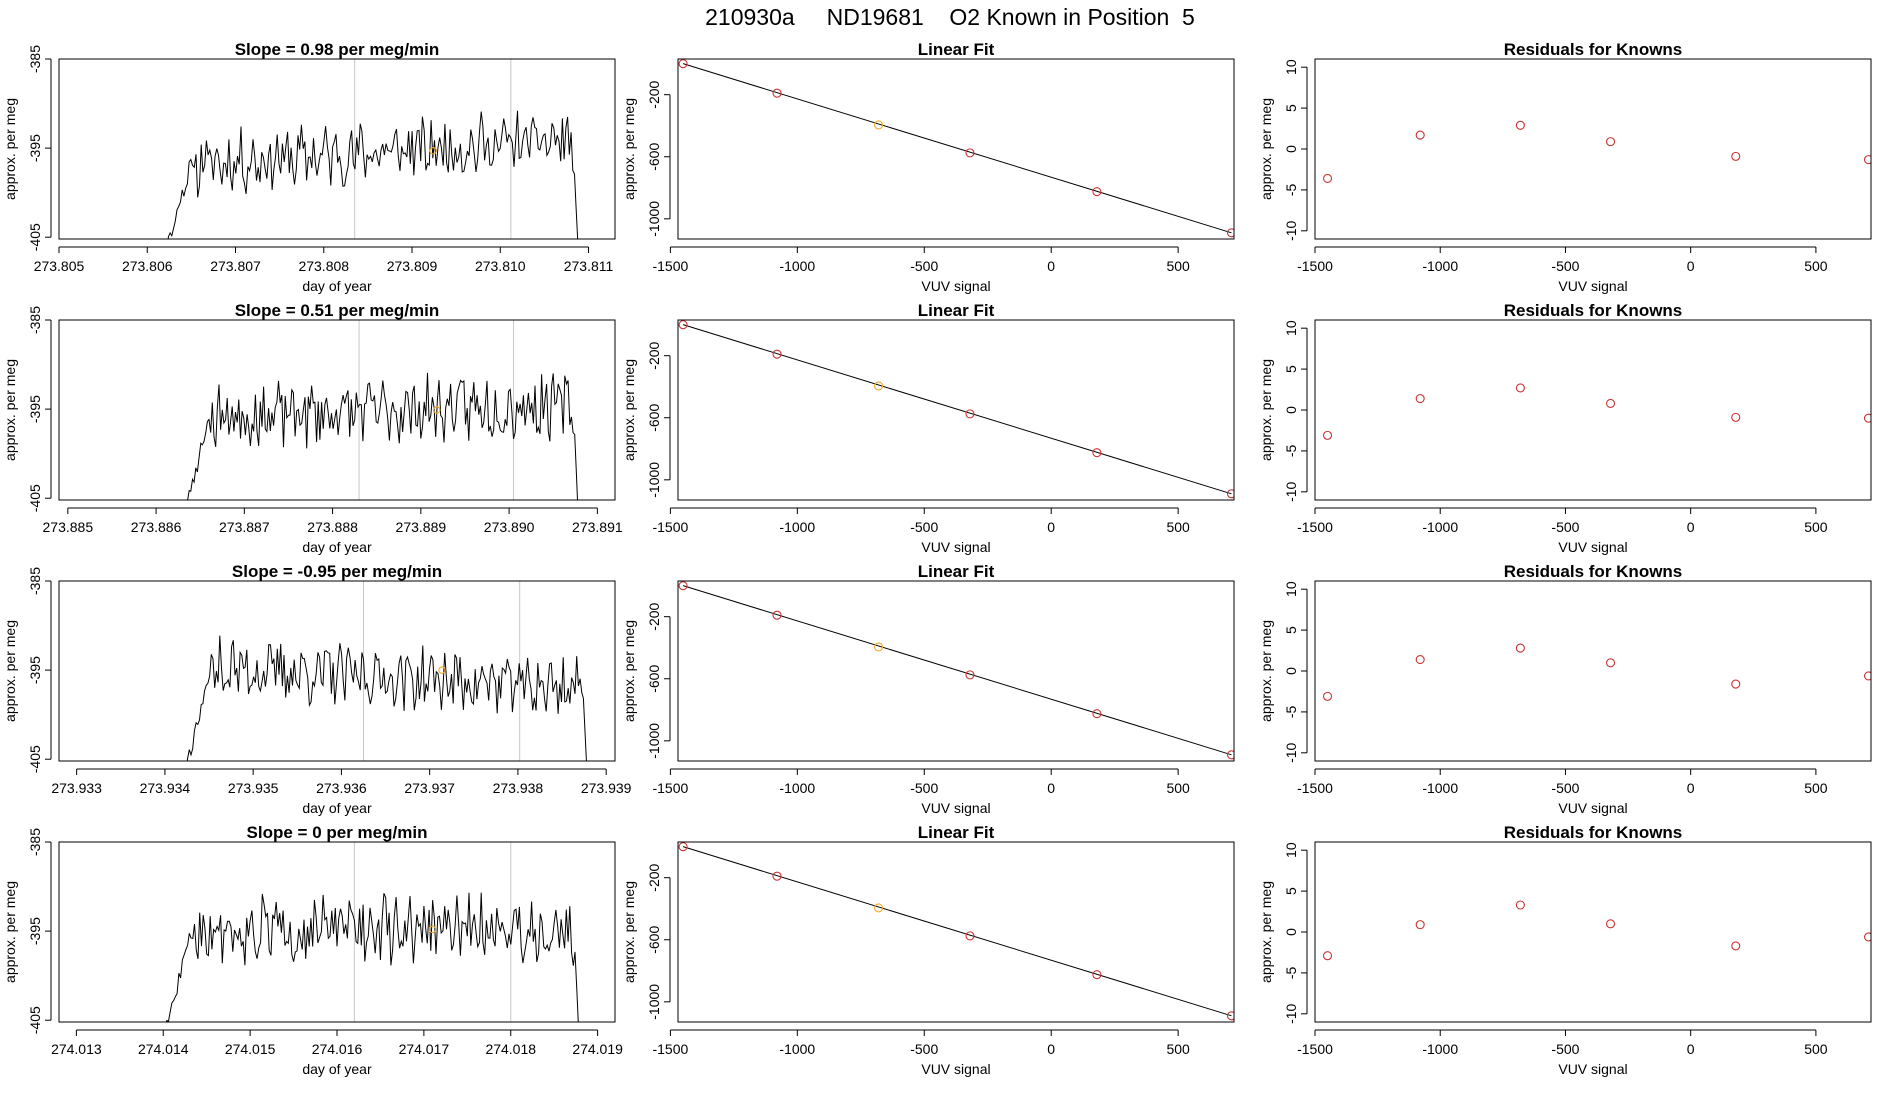 The image size is (1900, 1100). What do you see at coordinates (235, 266) in the screenshot?
I see `x-tick-label: 273.807` at bounding box center [235, 266].